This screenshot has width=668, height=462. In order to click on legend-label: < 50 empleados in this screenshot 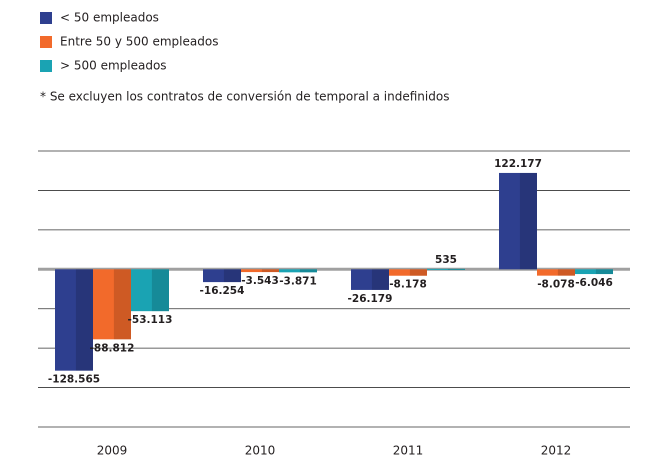, I will do `click(109, 18)`.